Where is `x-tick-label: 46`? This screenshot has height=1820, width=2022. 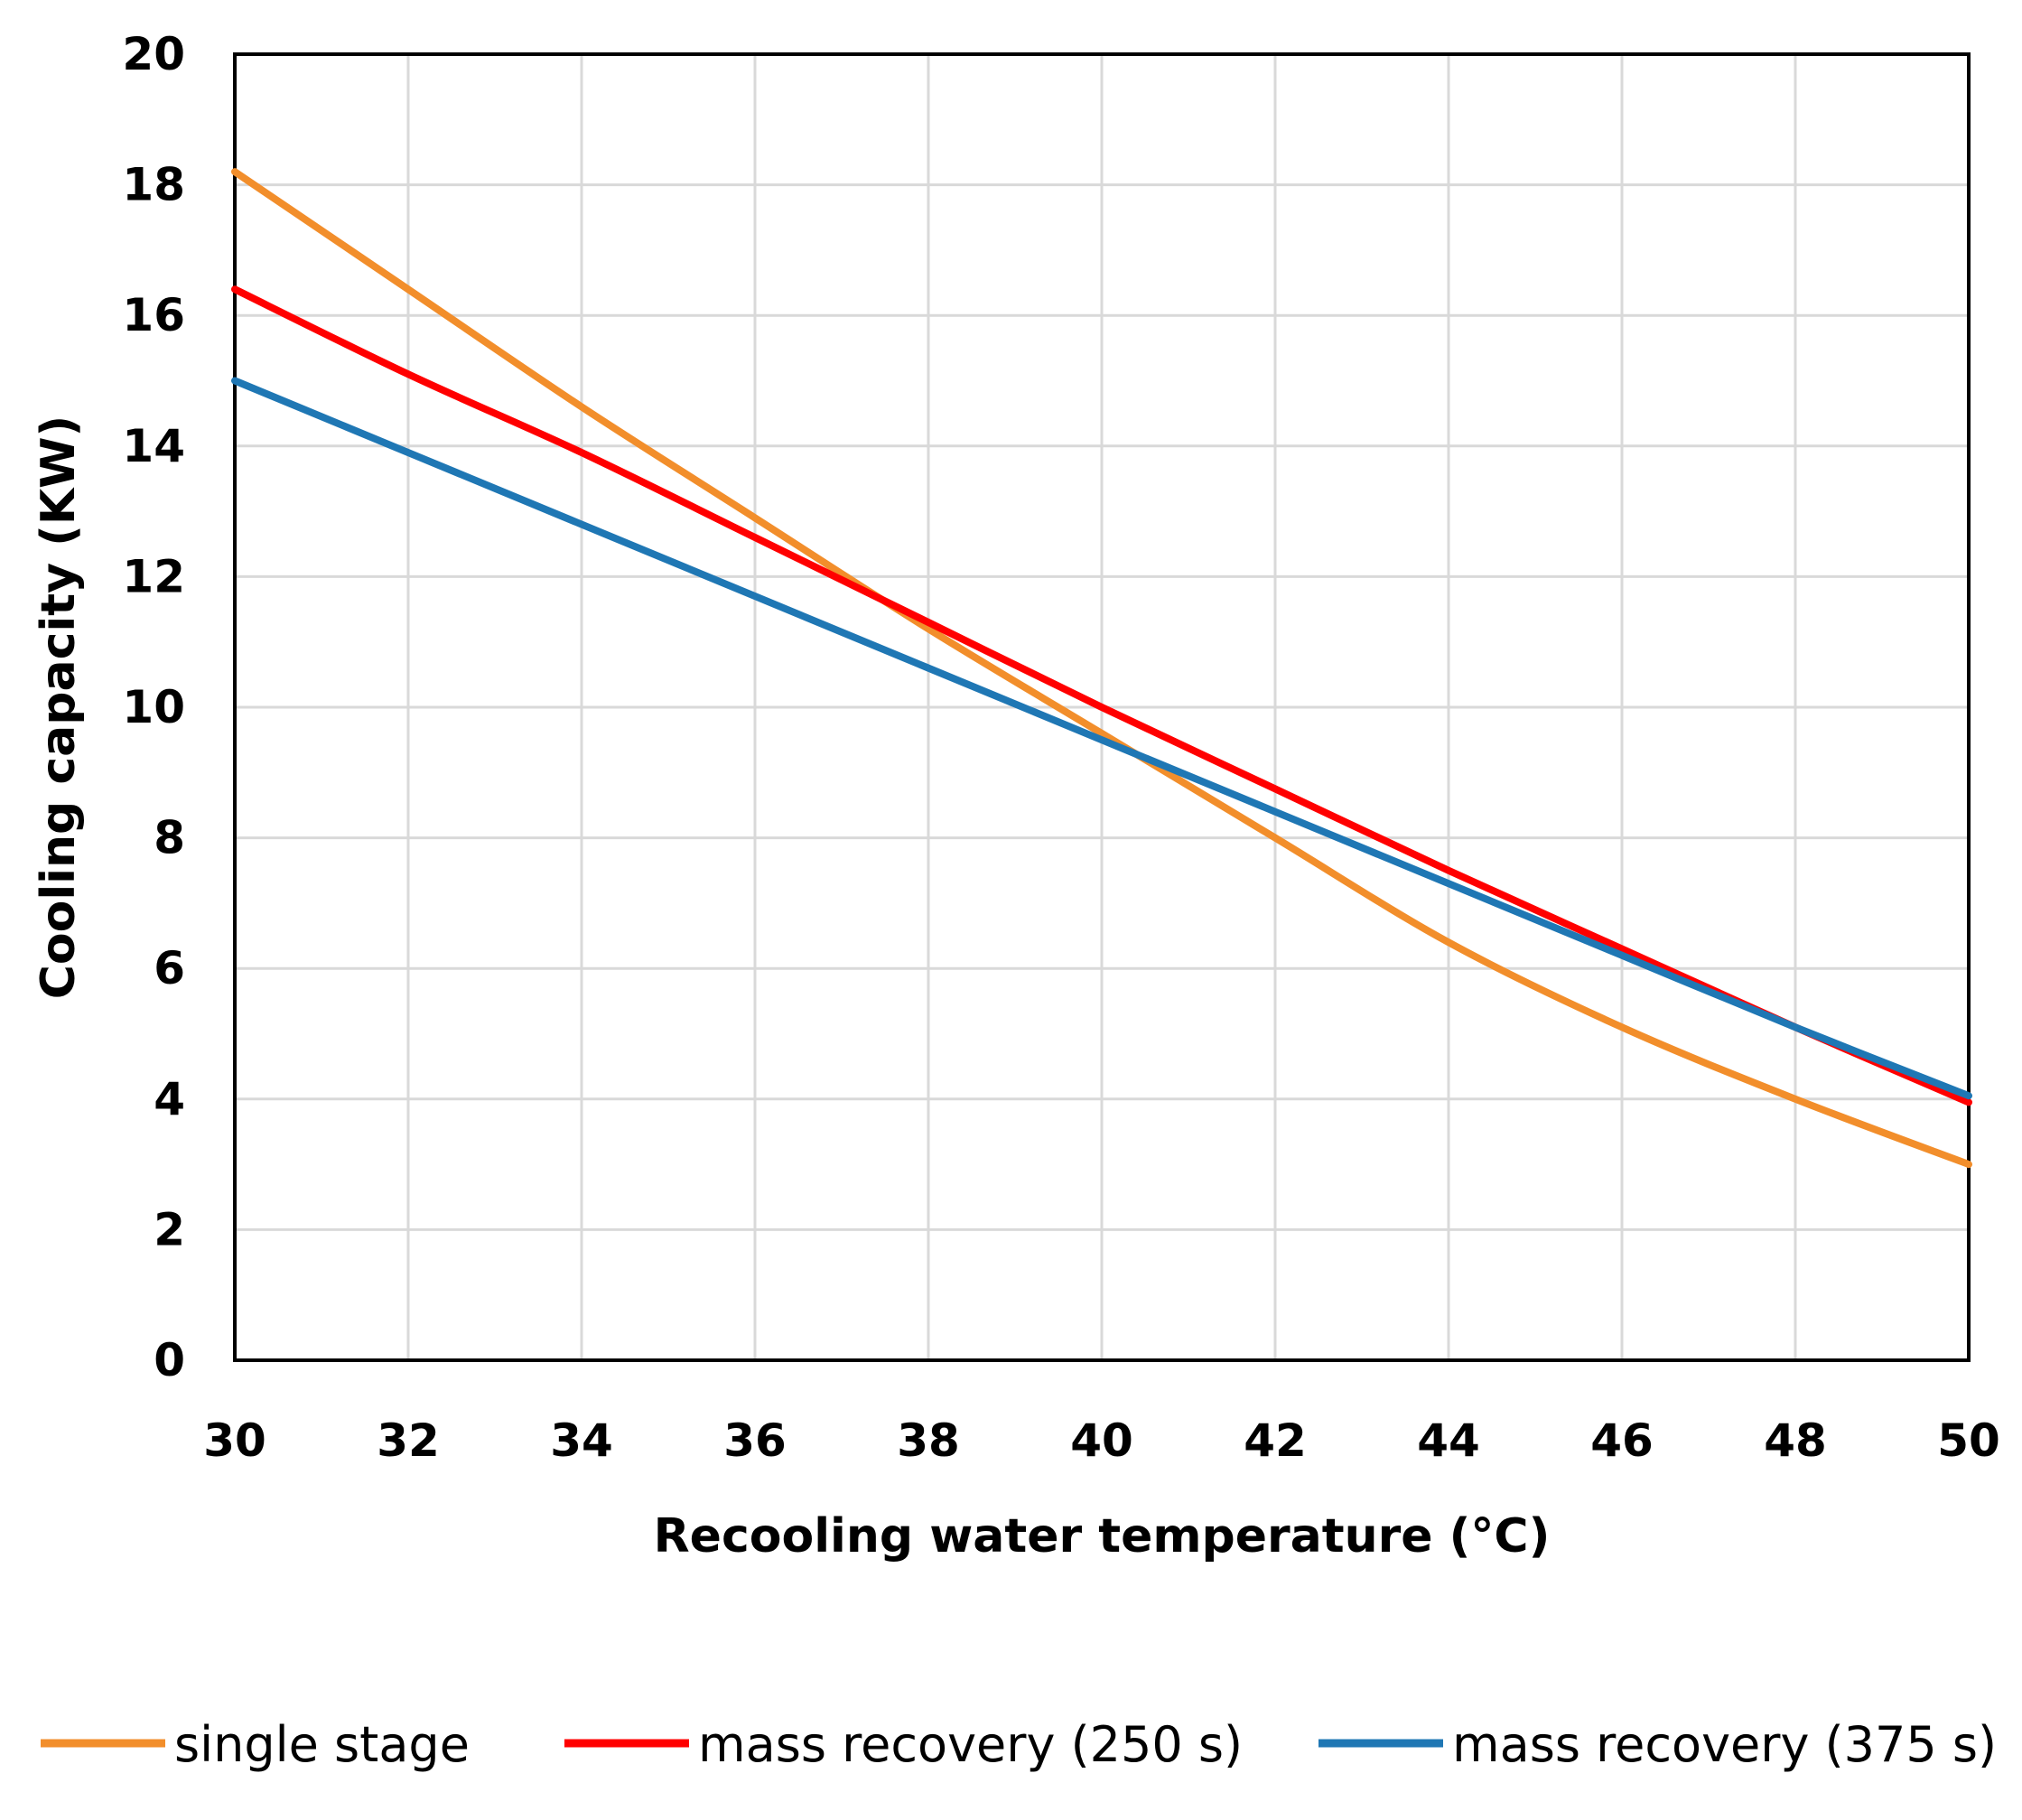
x-tick-label: 46 is located at coordinates (1622, 1440).